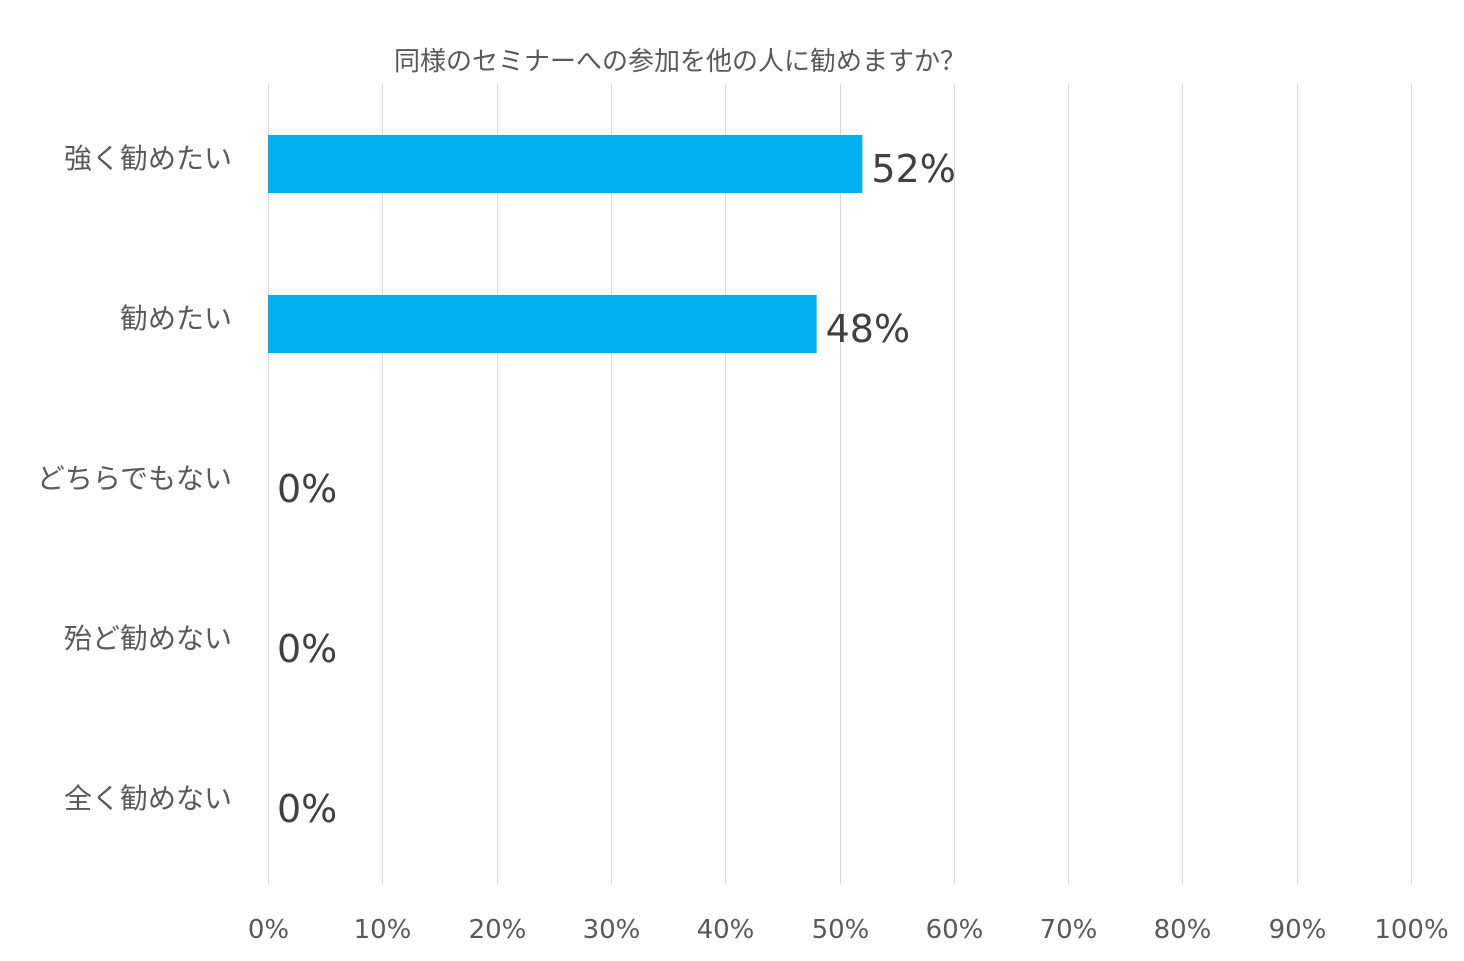 The height and width of the screenshot is (961, 1464). I want to click on data-label: 52%, so click(913, 169).